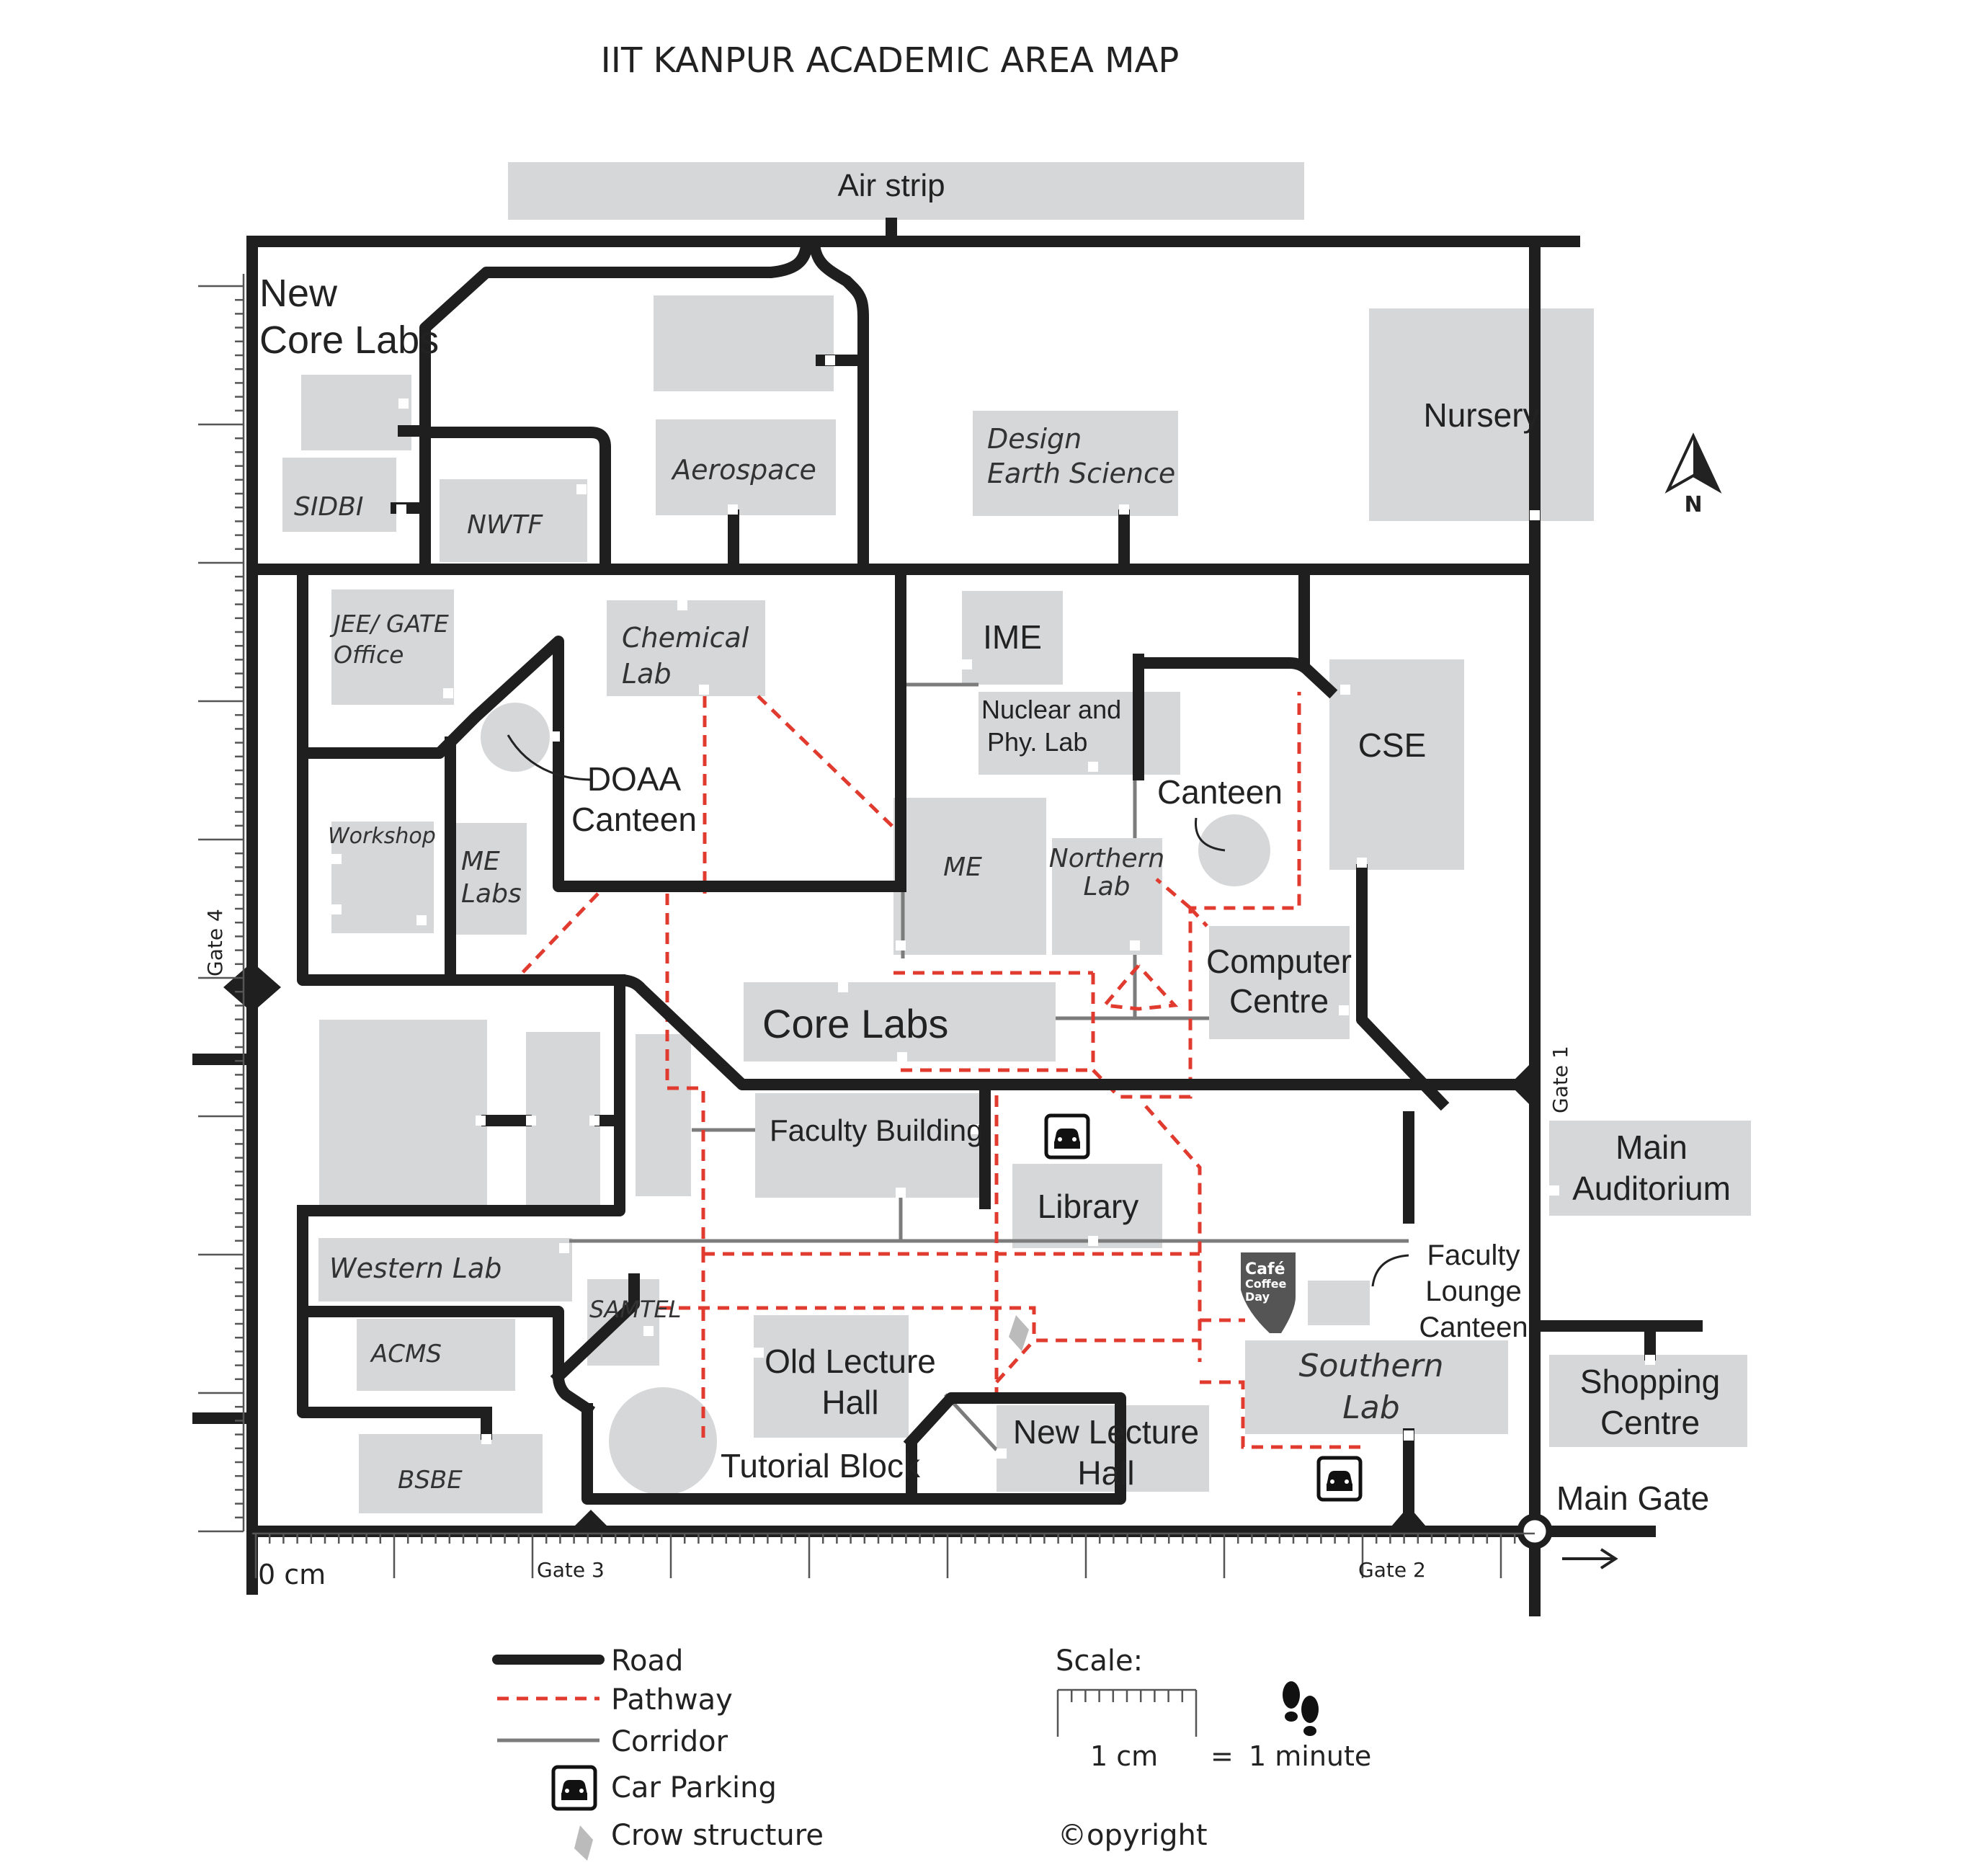  Describe the element at coordinates (1392, 1570) in the screenshot. I see `gate-2-label: Gate 2` at that location.